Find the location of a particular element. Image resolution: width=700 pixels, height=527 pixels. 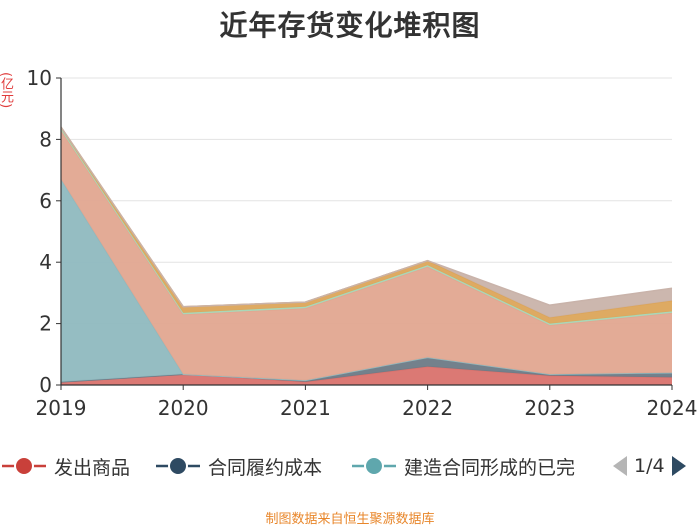

legend-item-1: 合同履约成本 is located at coordinates (239, 466).